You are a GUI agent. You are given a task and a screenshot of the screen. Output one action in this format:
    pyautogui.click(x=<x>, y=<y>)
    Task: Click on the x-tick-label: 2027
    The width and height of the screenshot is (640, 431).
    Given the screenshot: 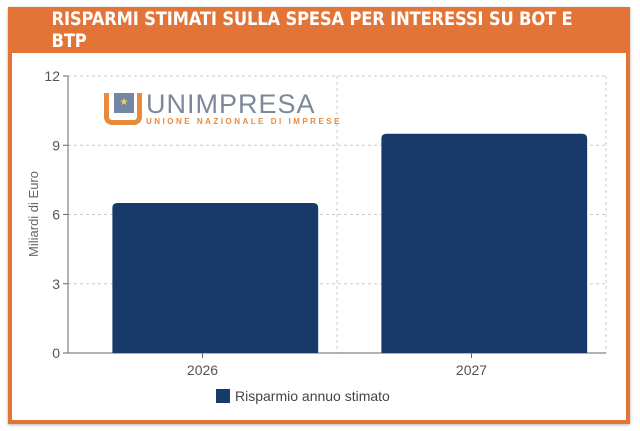 What is the action you would take?
    pyautogui.click(x=471, y=370)
    